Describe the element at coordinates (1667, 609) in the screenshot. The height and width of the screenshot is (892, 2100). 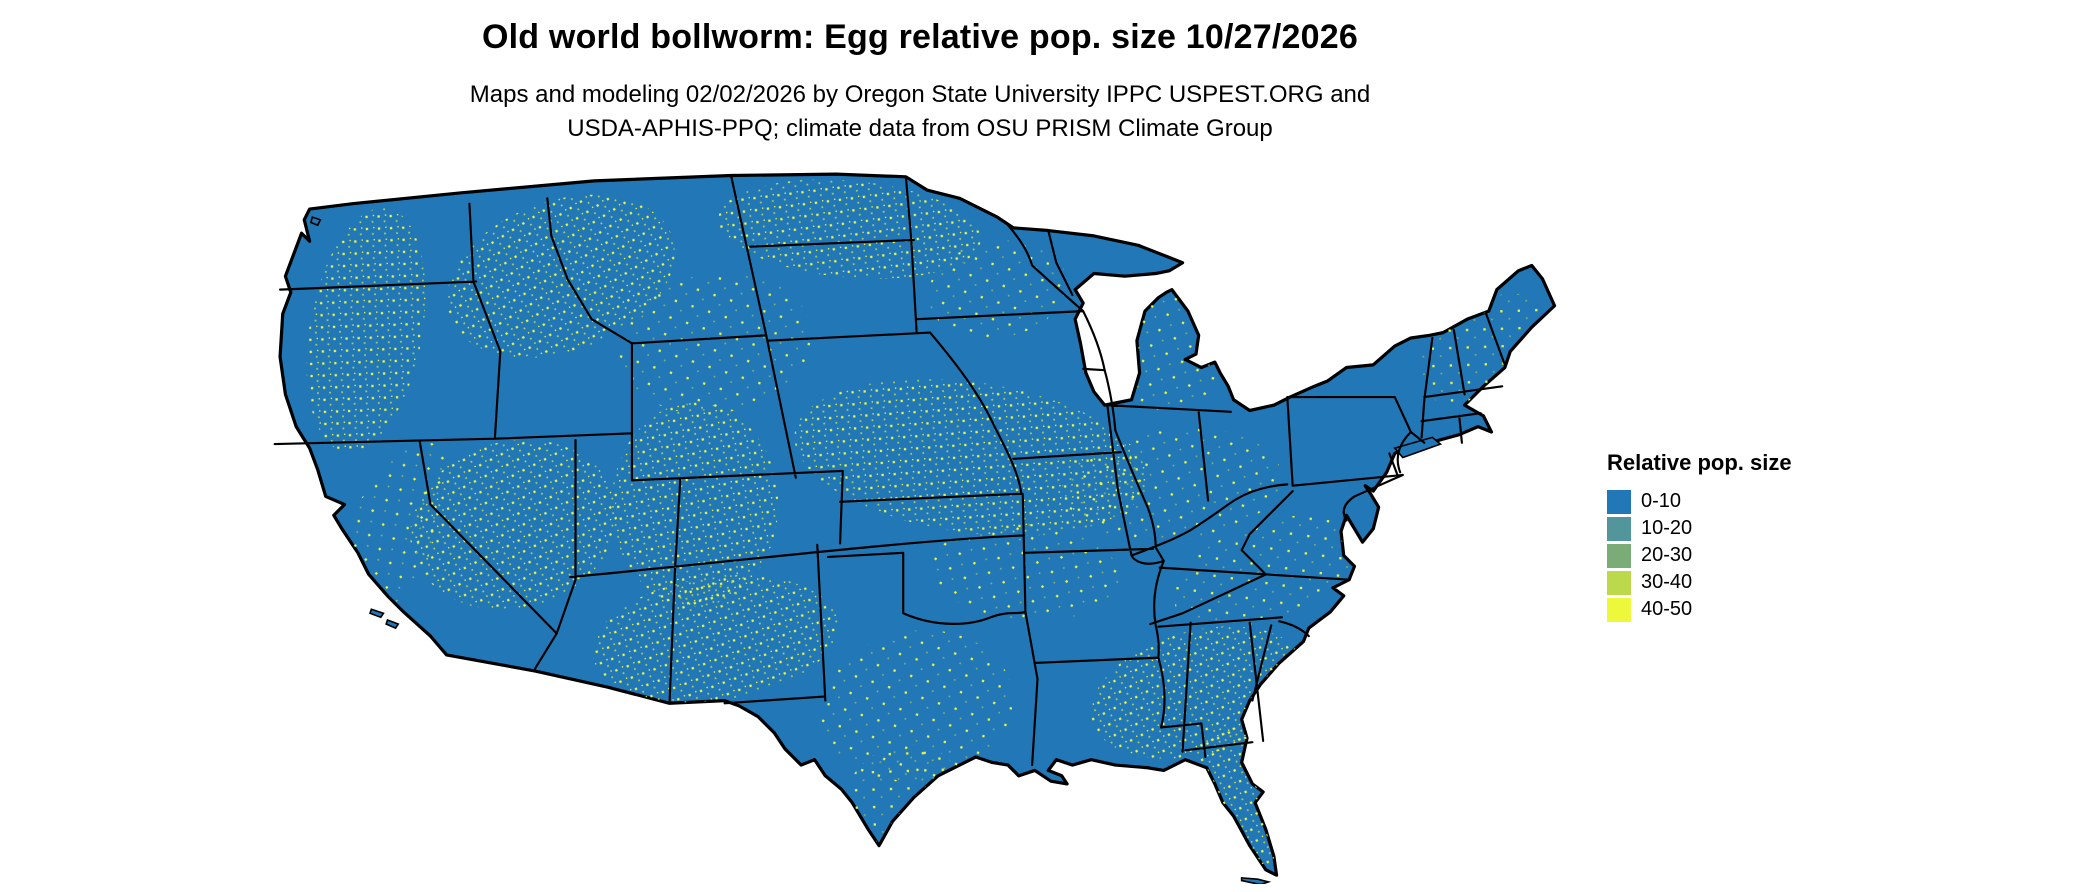
I see `legend-label: 40-50` at that location.